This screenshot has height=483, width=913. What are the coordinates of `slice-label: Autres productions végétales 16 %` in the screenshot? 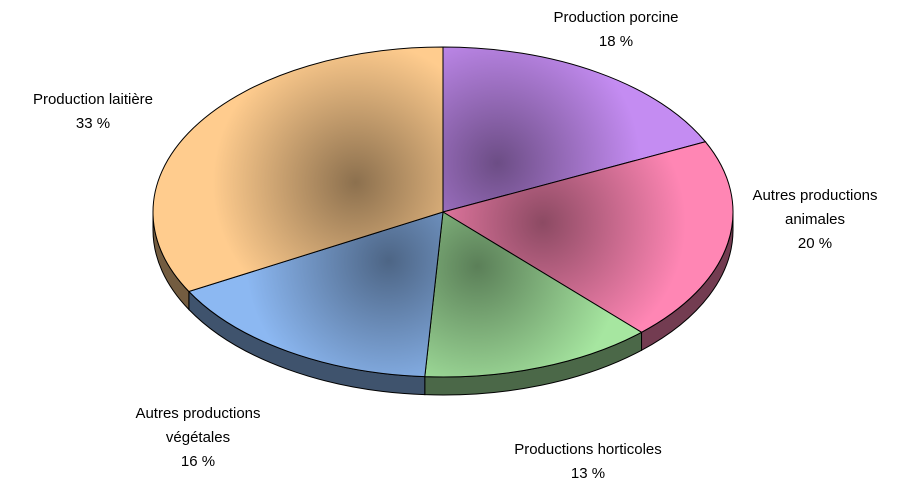 It's located at (198, 438).